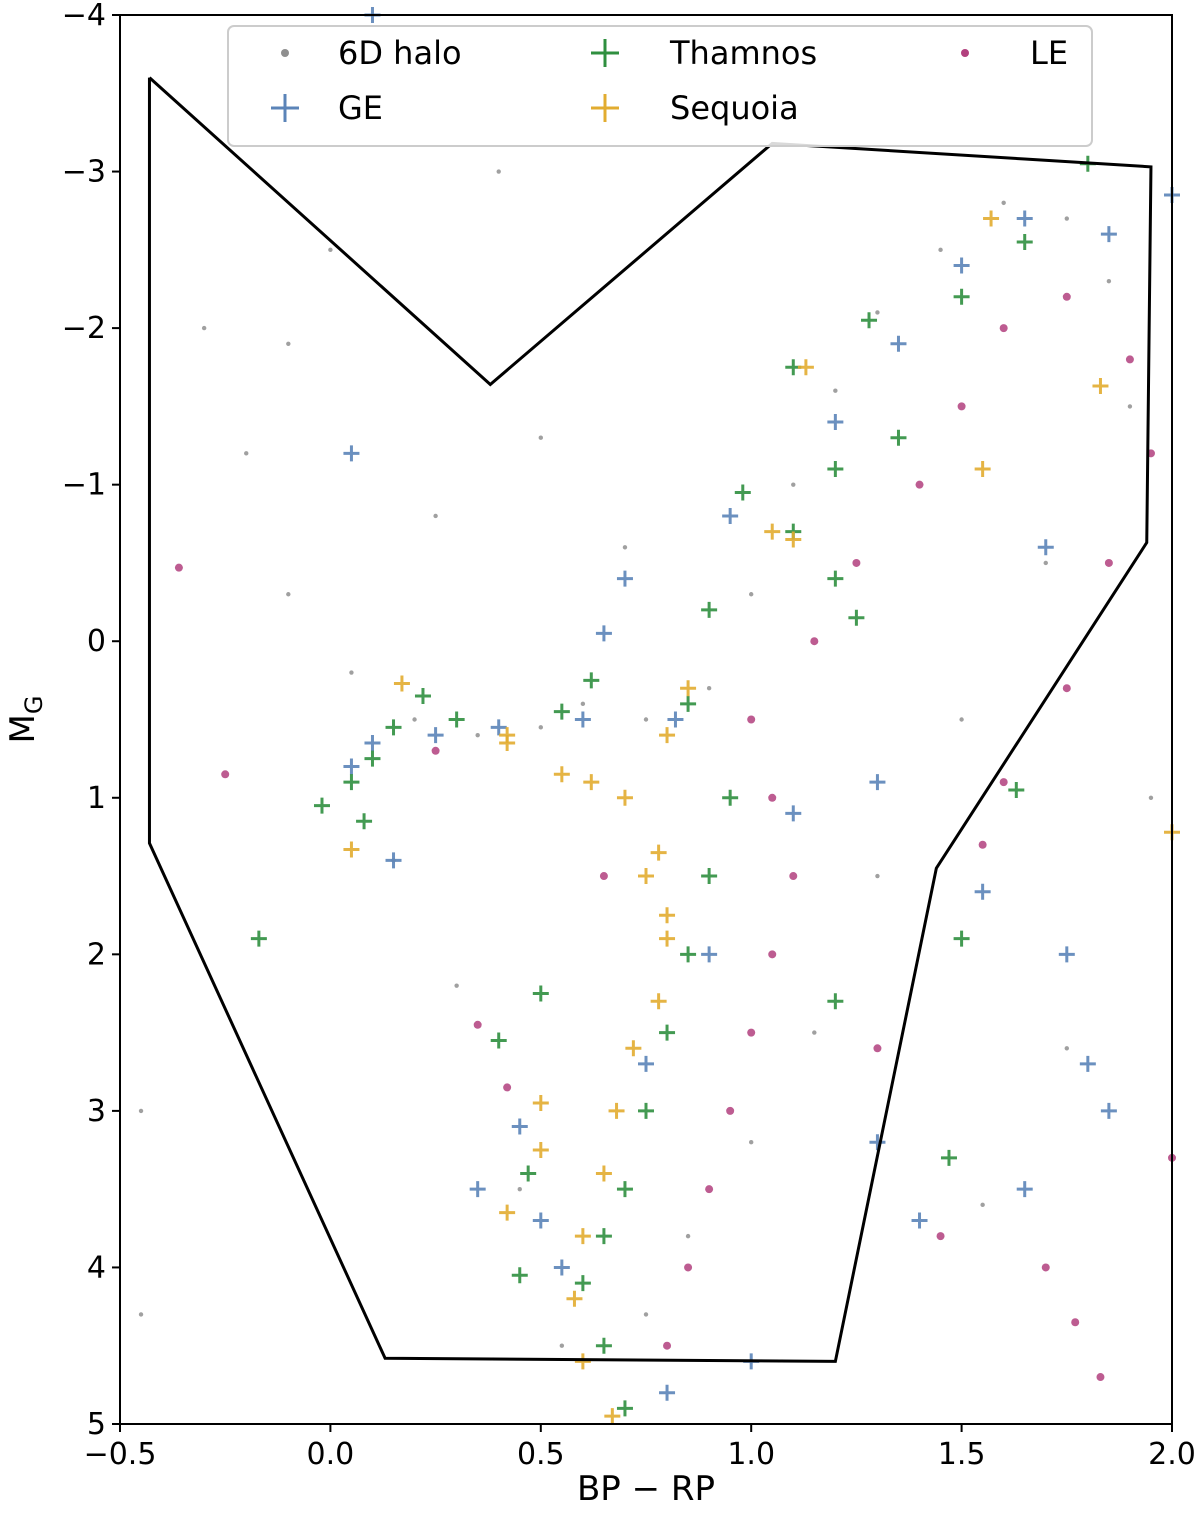  What do you see at coordinates (541, 1454) in the screenshot?
I see `x-tick-label: 0.5` at bounding box center [541, 1454].